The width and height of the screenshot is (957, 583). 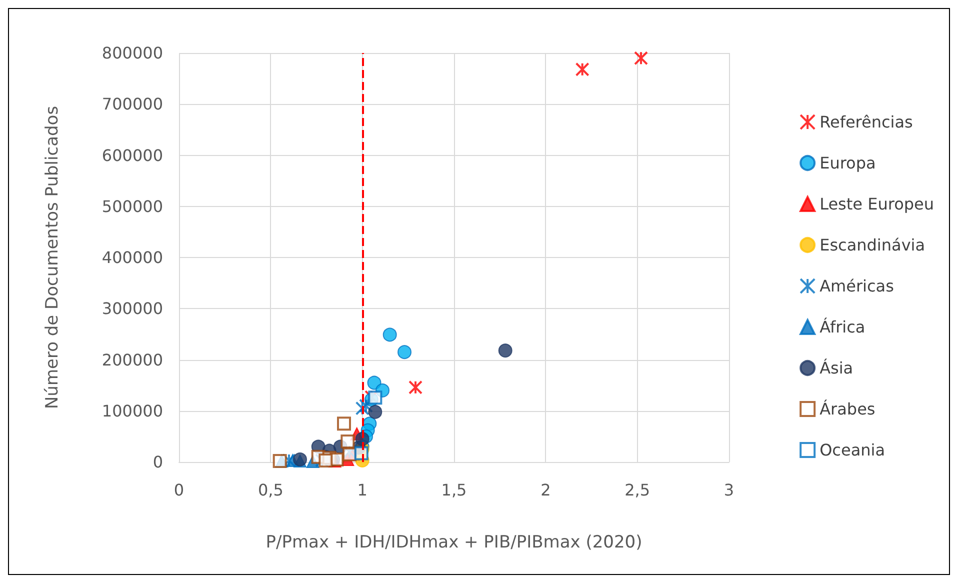 What do you see at coordinates (132, 104) in the screenshot?
I see `y-tick-label: 700000` at bounding box center [132, 104].